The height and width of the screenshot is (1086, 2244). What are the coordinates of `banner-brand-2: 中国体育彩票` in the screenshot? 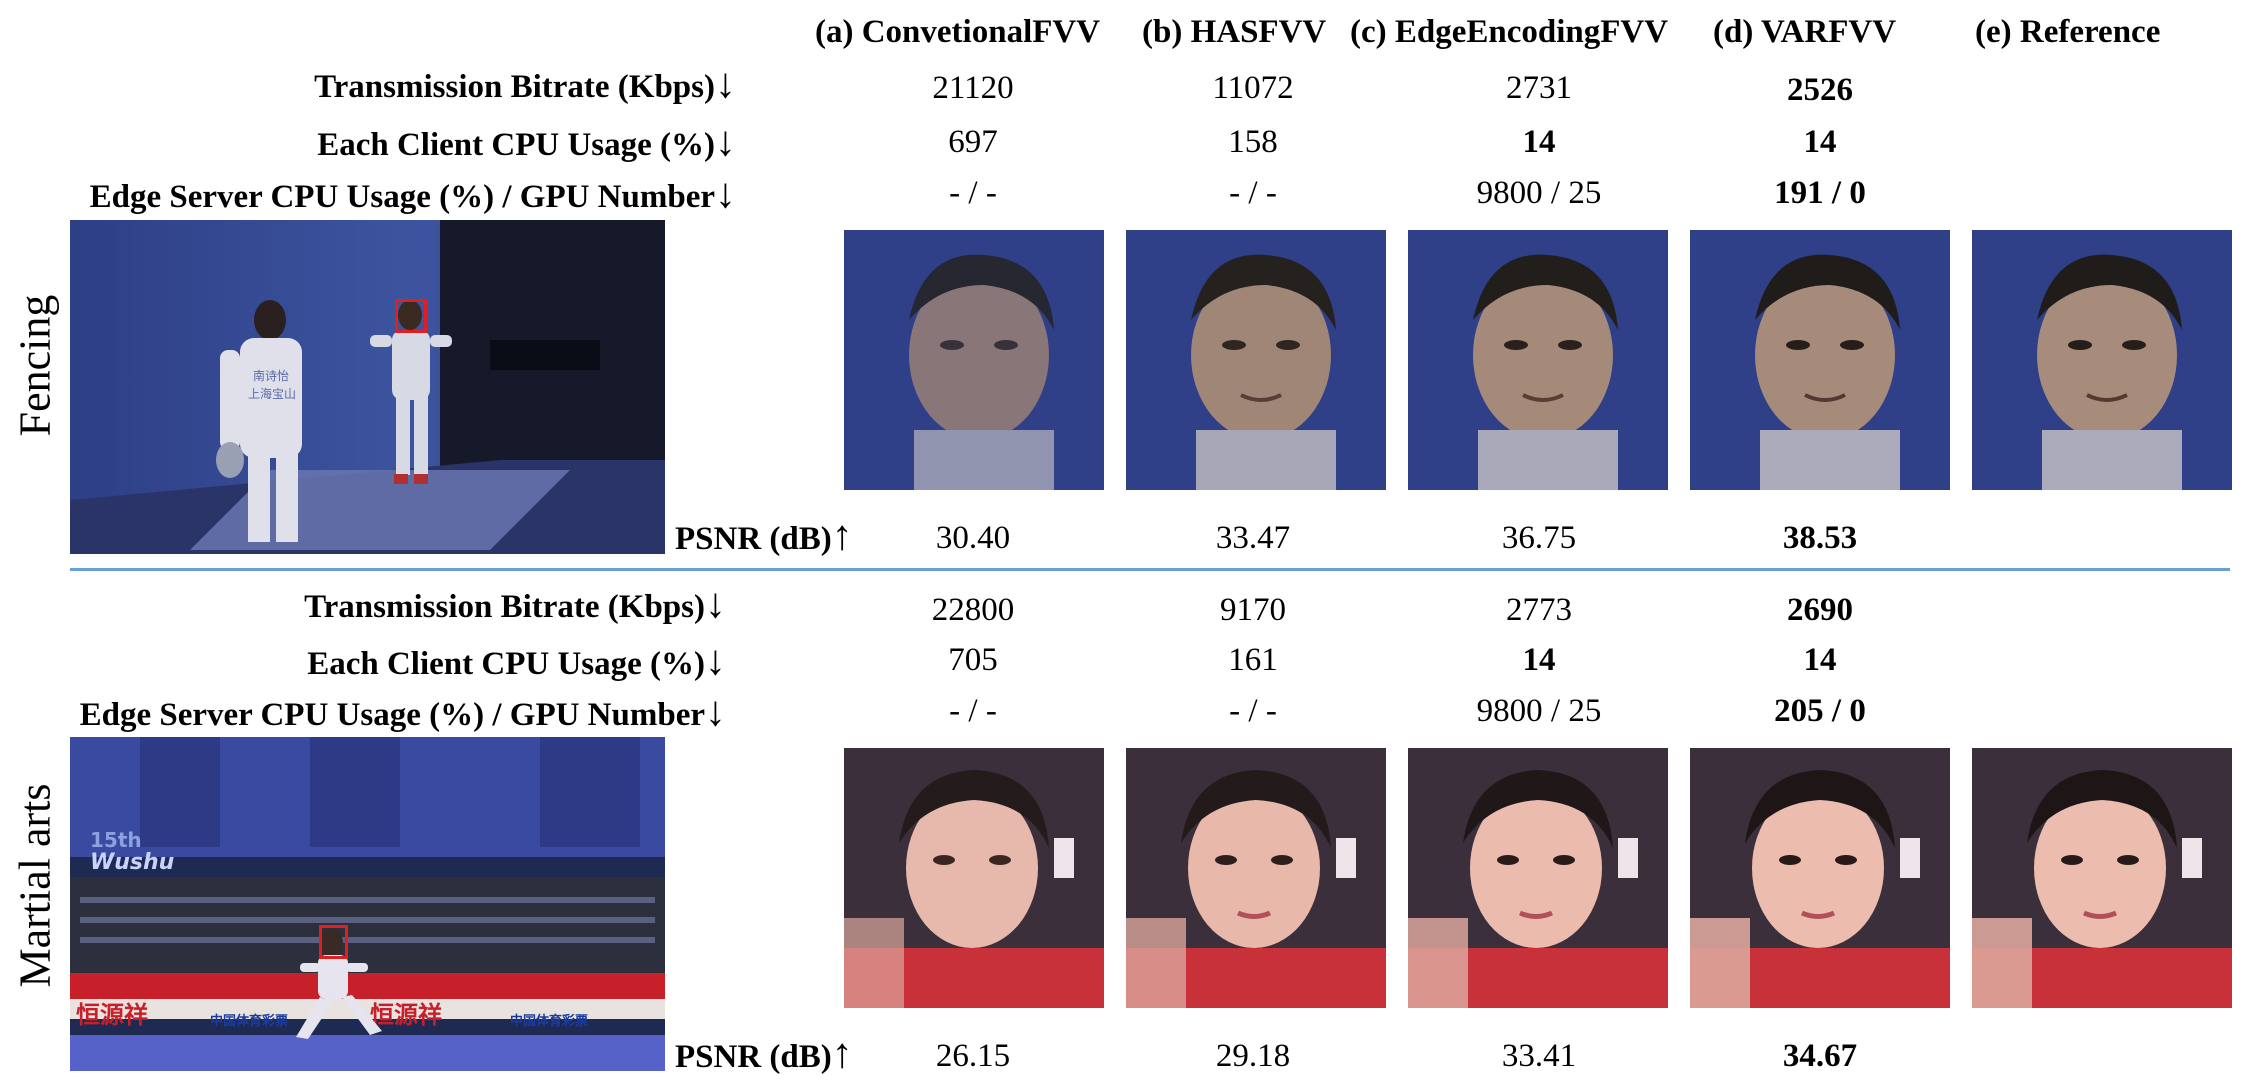 It's located at (249, 1021).